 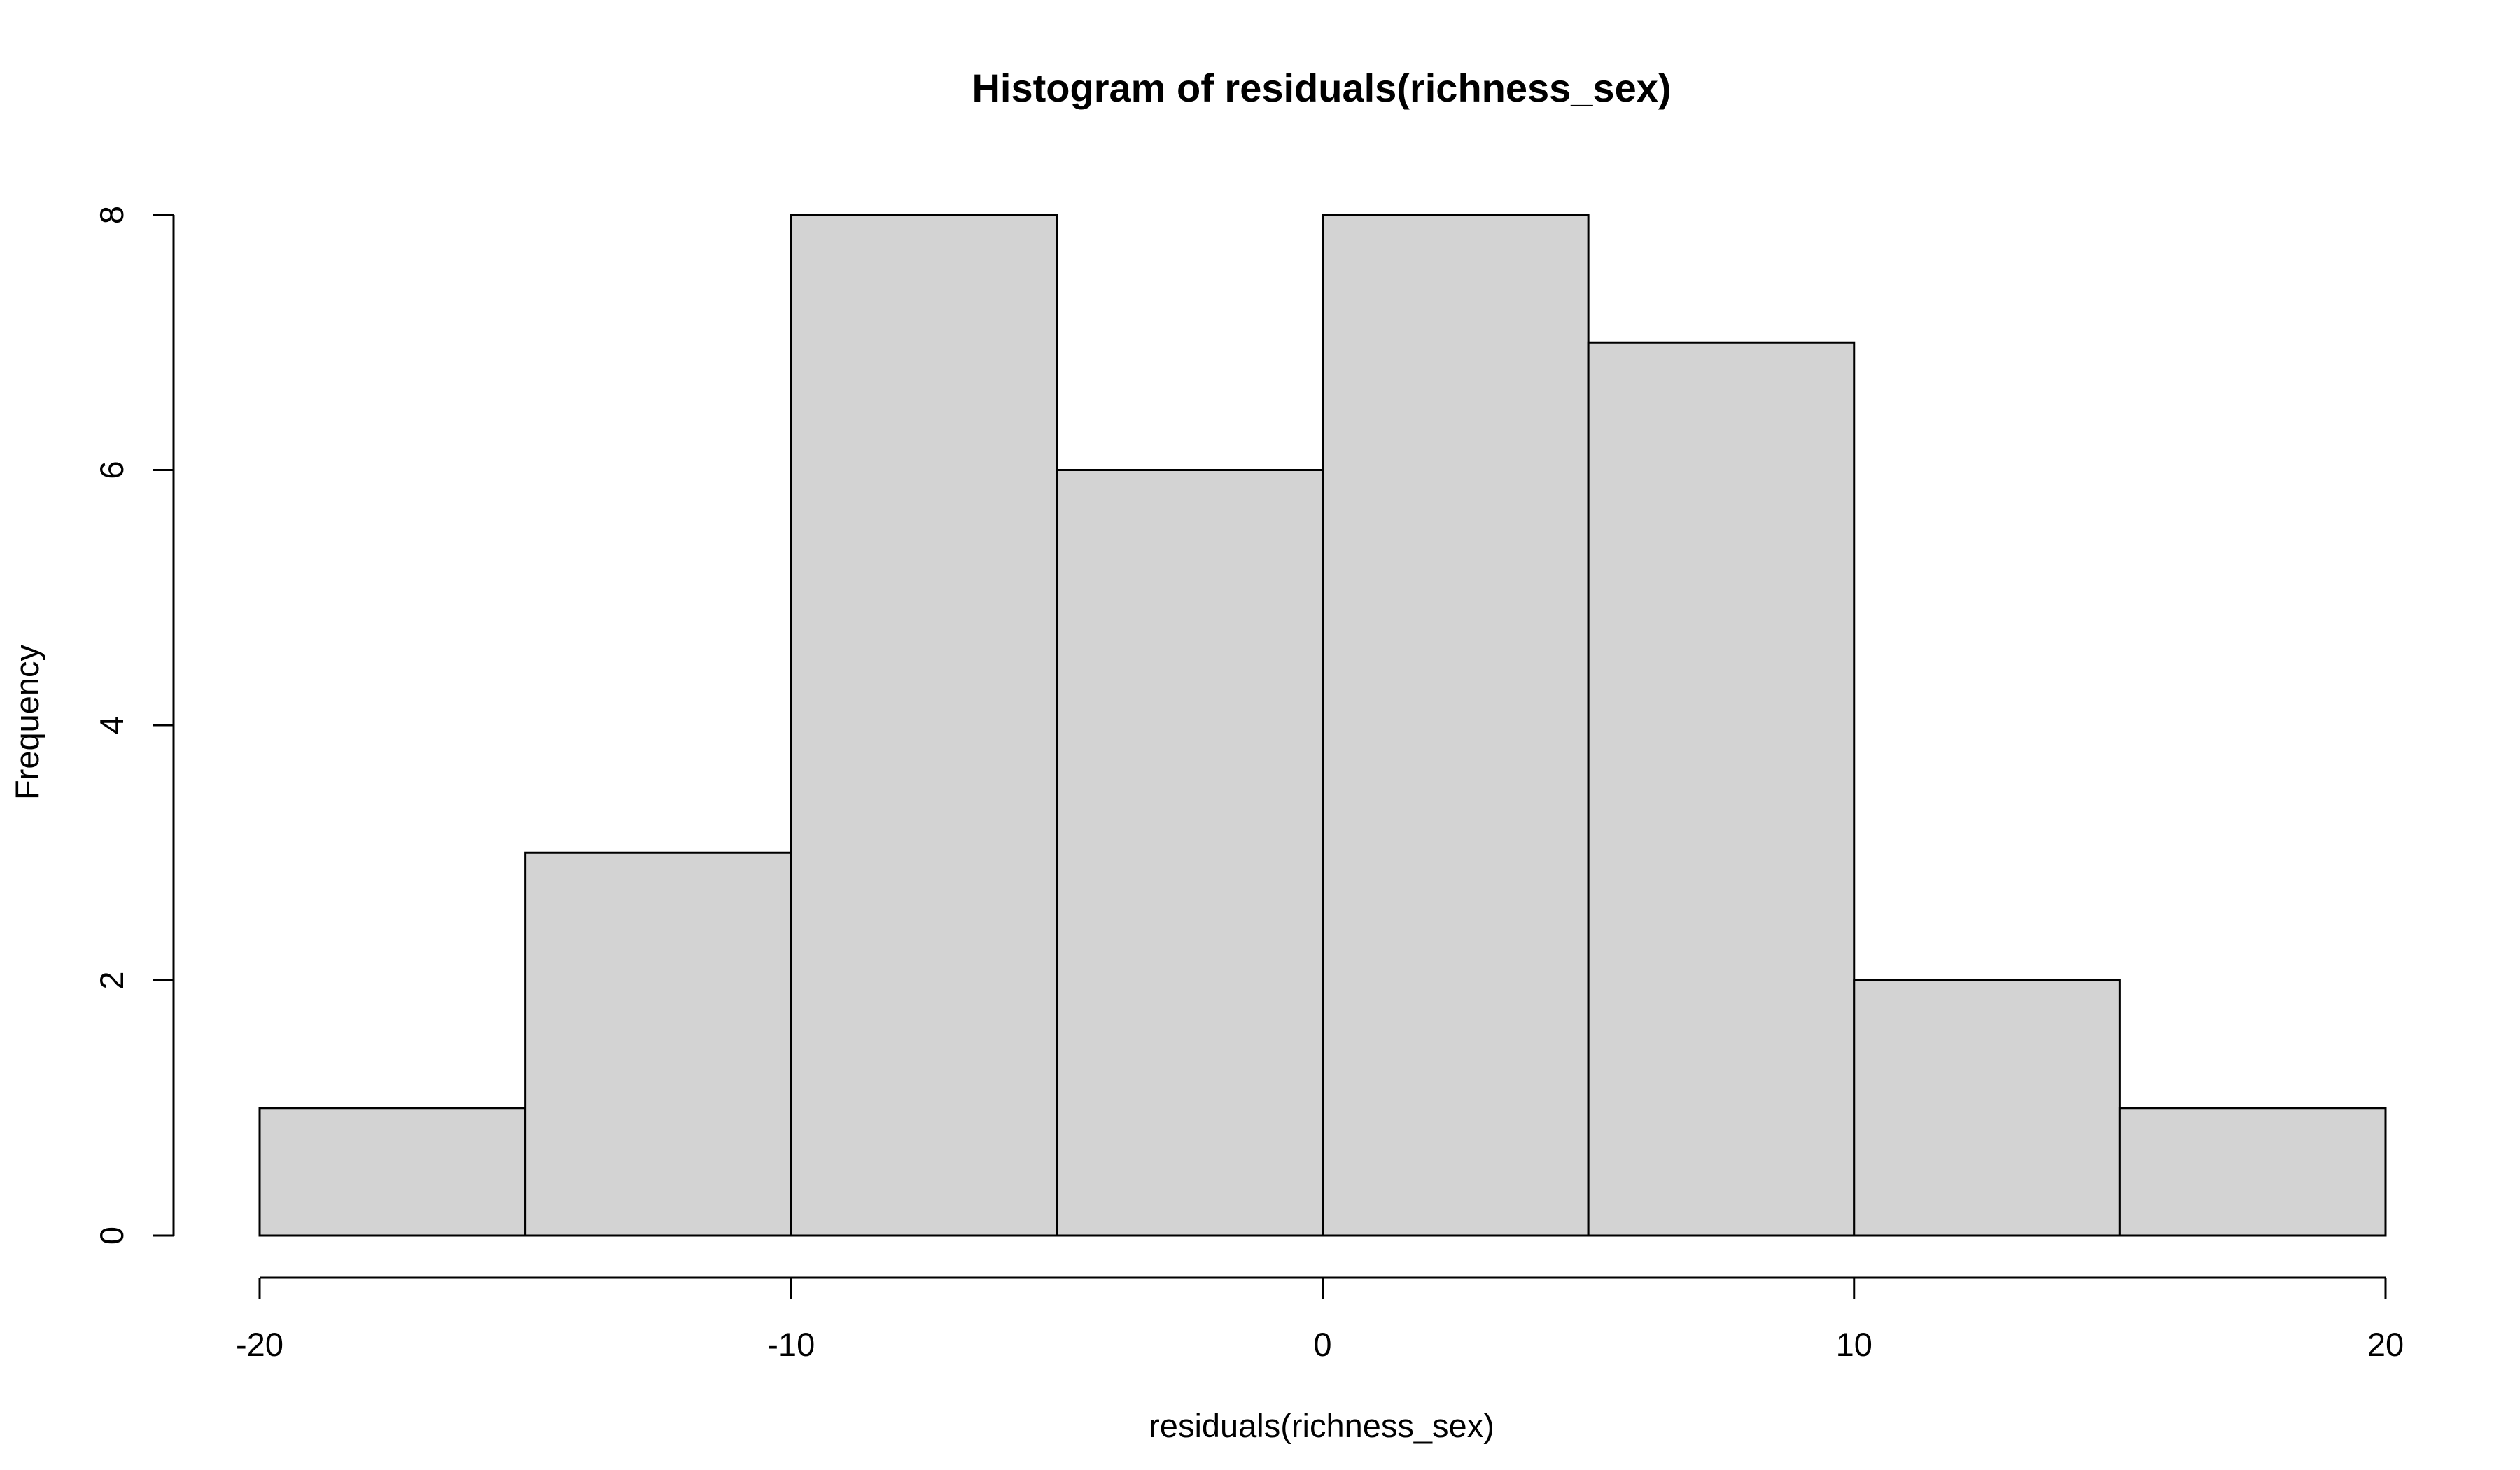 I want to click on x-tick-label: -20, so click(x=260, y=1344).